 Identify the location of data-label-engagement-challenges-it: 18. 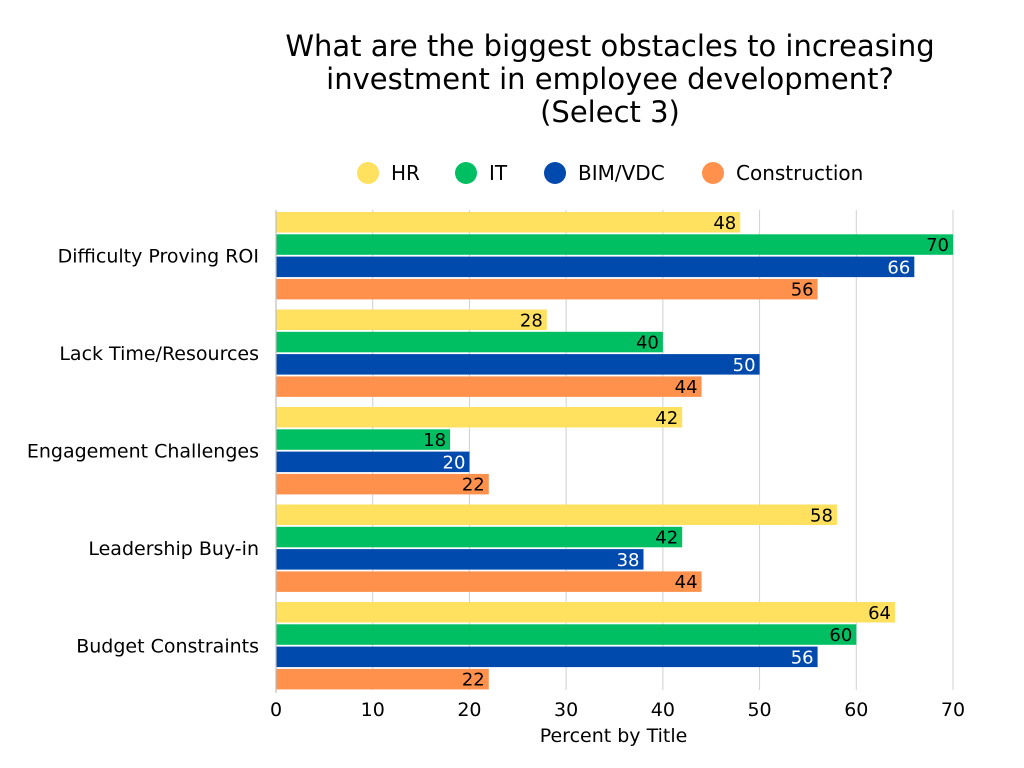
(434, 440).